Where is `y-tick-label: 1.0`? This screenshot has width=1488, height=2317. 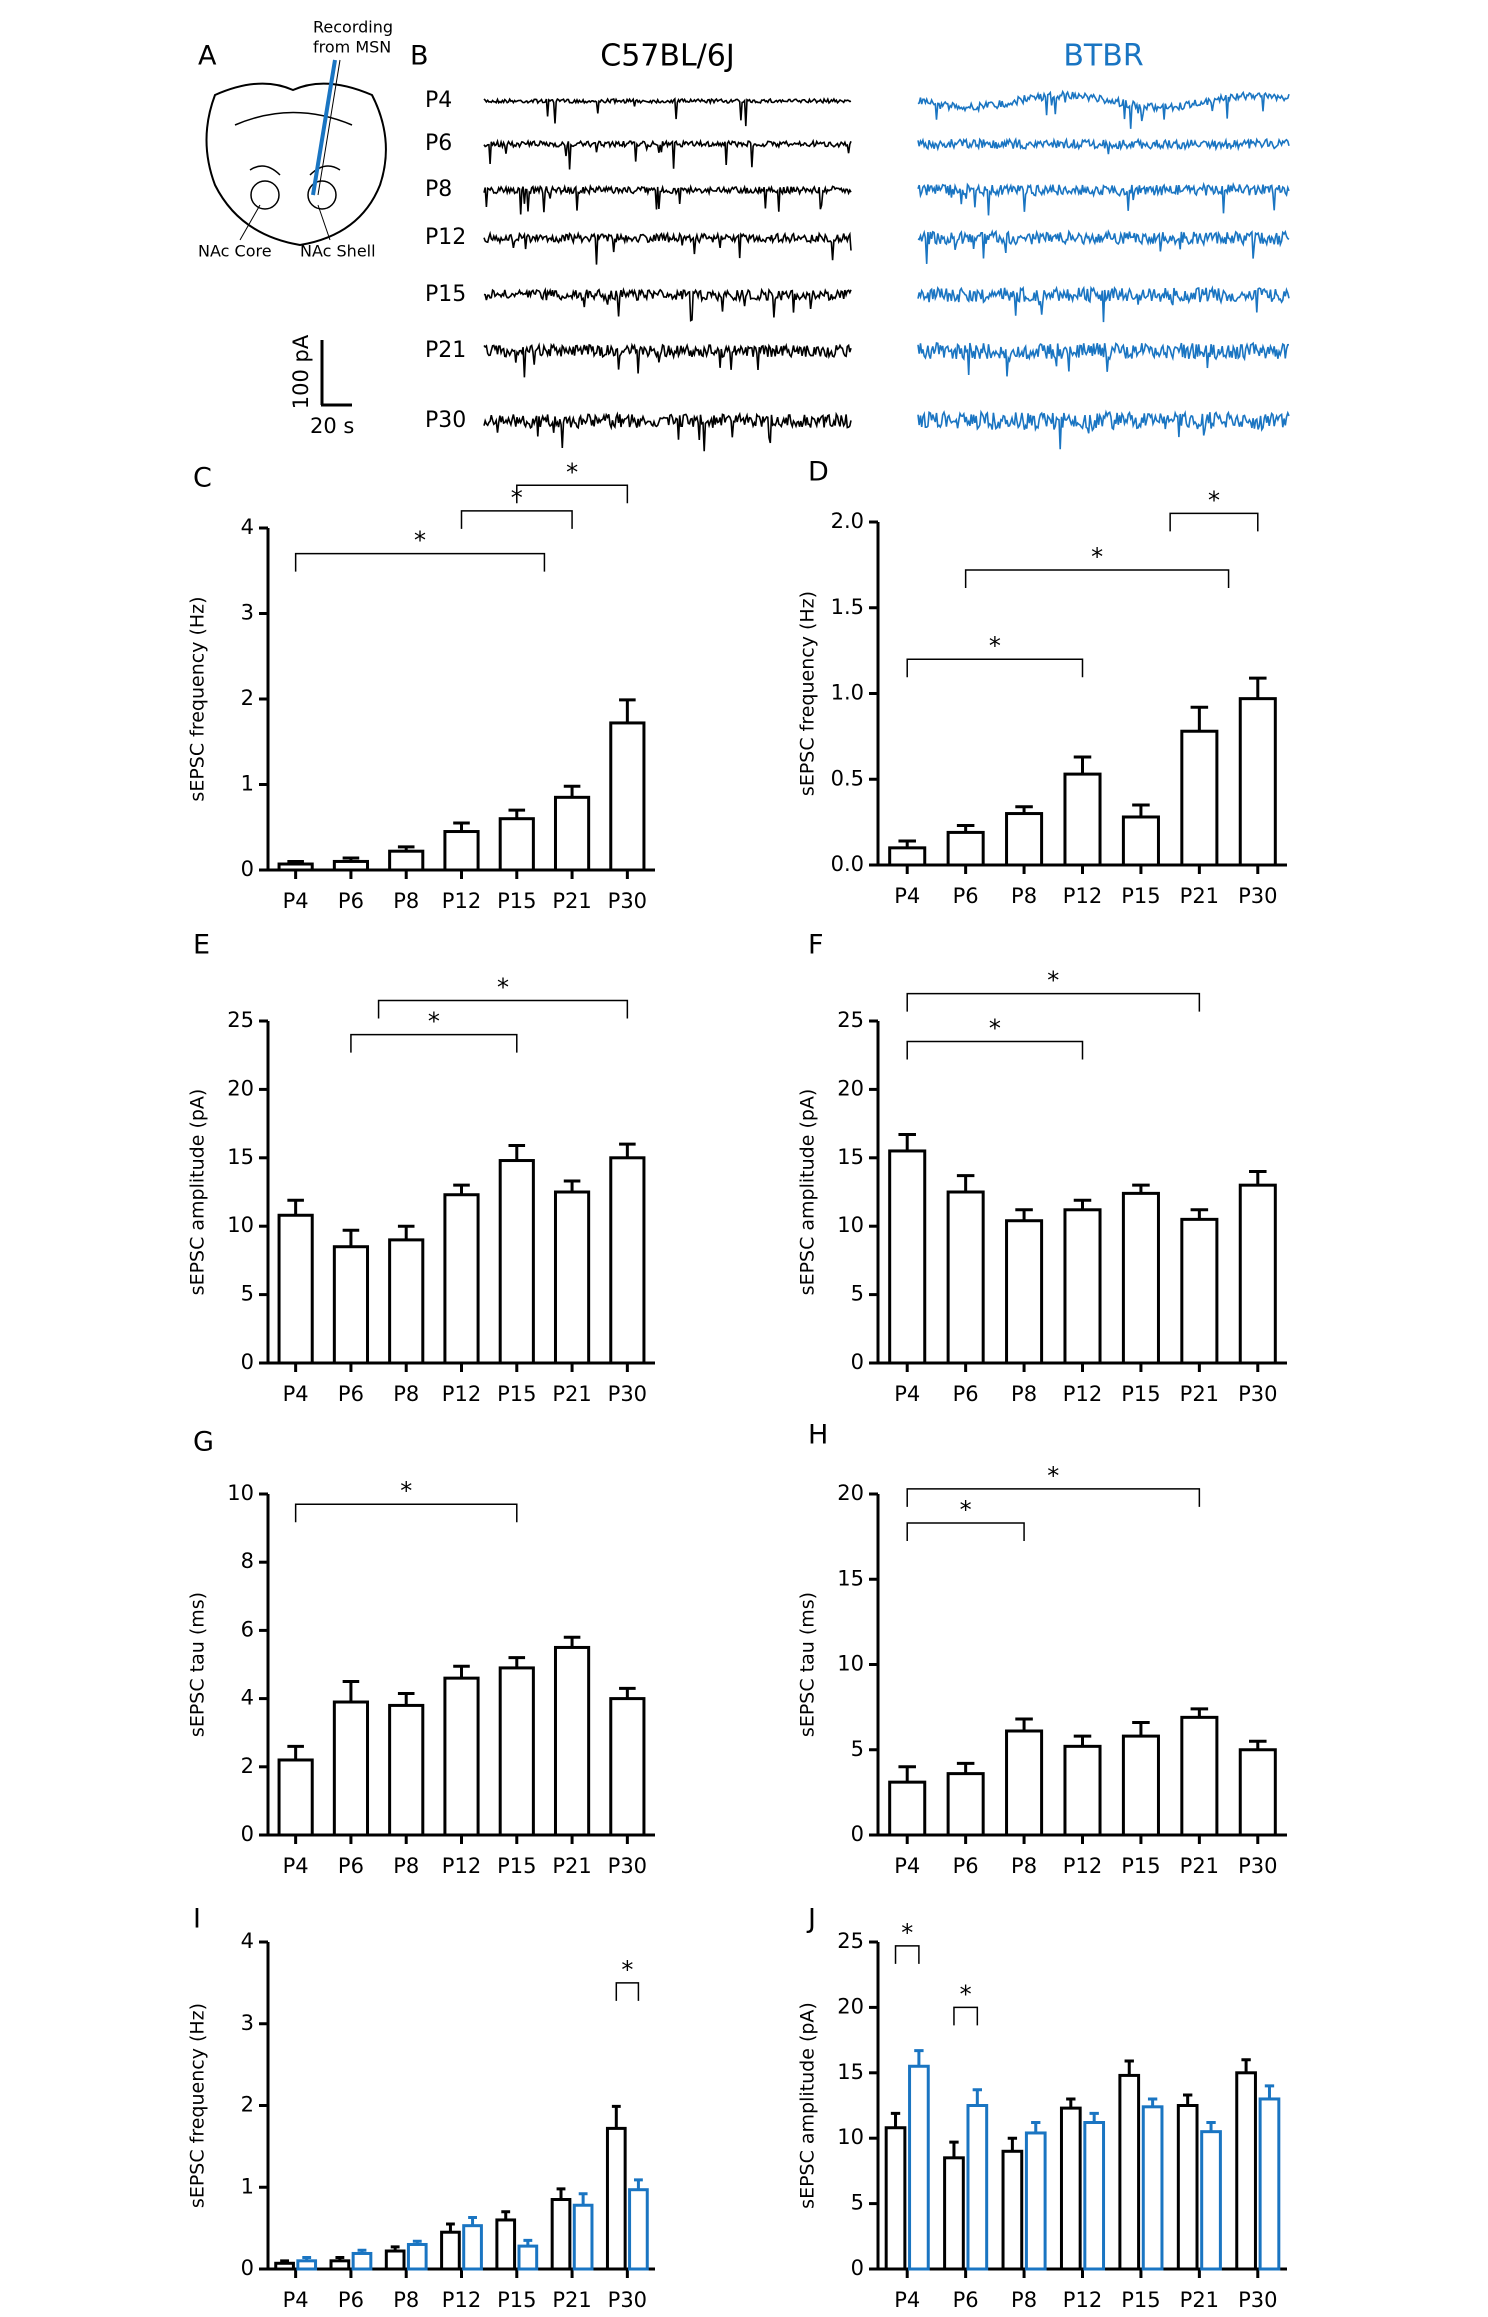
y-tick-label: 1.0 is located at coordinates (847, 693).